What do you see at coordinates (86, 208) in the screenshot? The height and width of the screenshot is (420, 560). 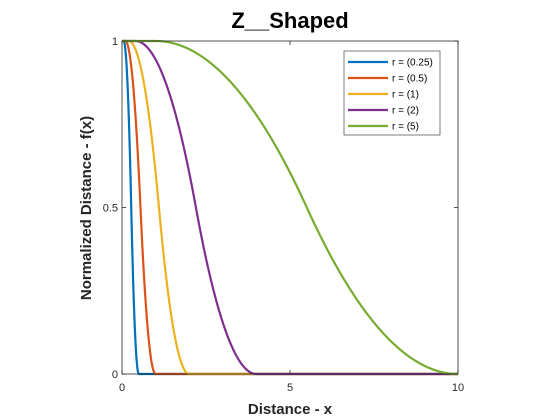 I see `y-axis-label: Normalized Distance - f(x)` at bounding box center [86, 208].